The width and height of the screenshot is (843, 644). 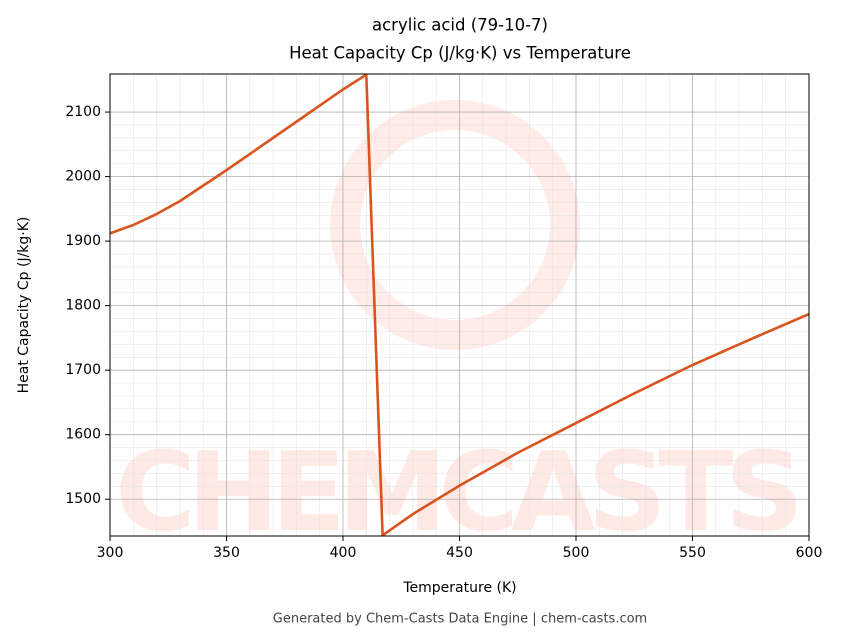 What do you see at coordinates (83, 177) in the screenshot?
I see `y-tick-label: 2000` at bounding box center [83, 177].